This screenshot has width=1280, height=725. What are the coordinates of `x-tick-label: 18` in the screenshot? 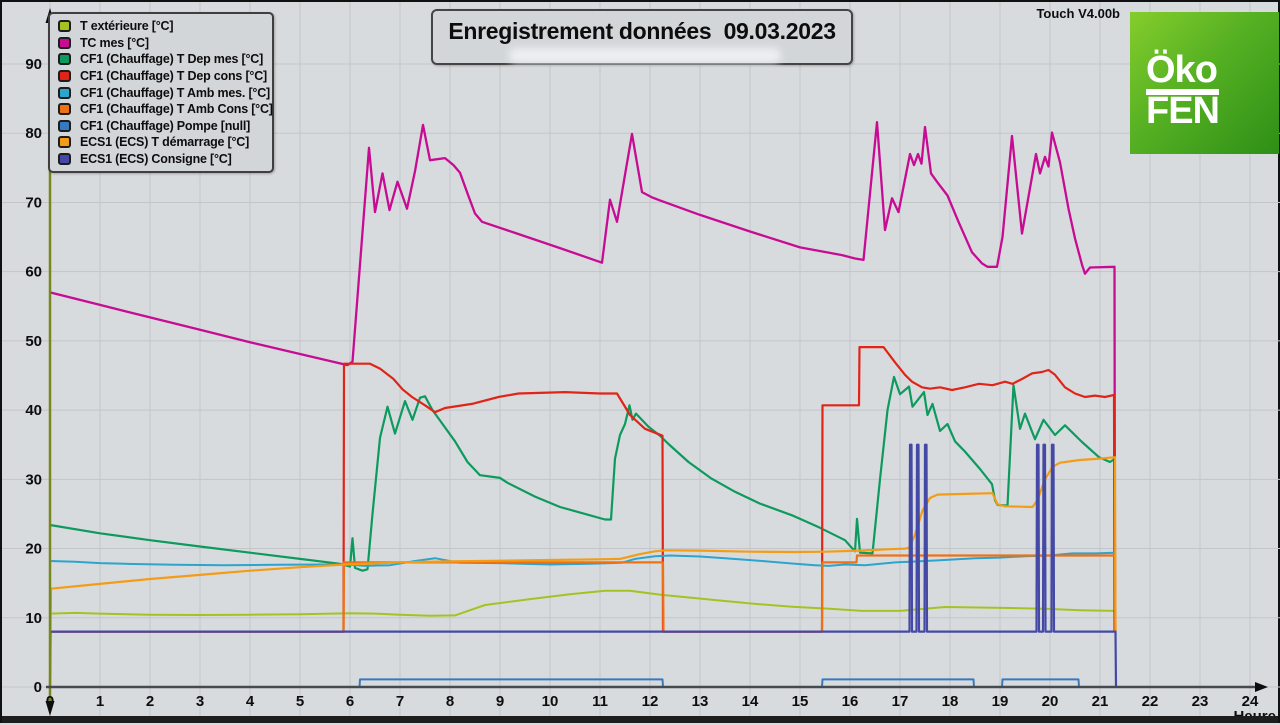 It's located at (950, 701).